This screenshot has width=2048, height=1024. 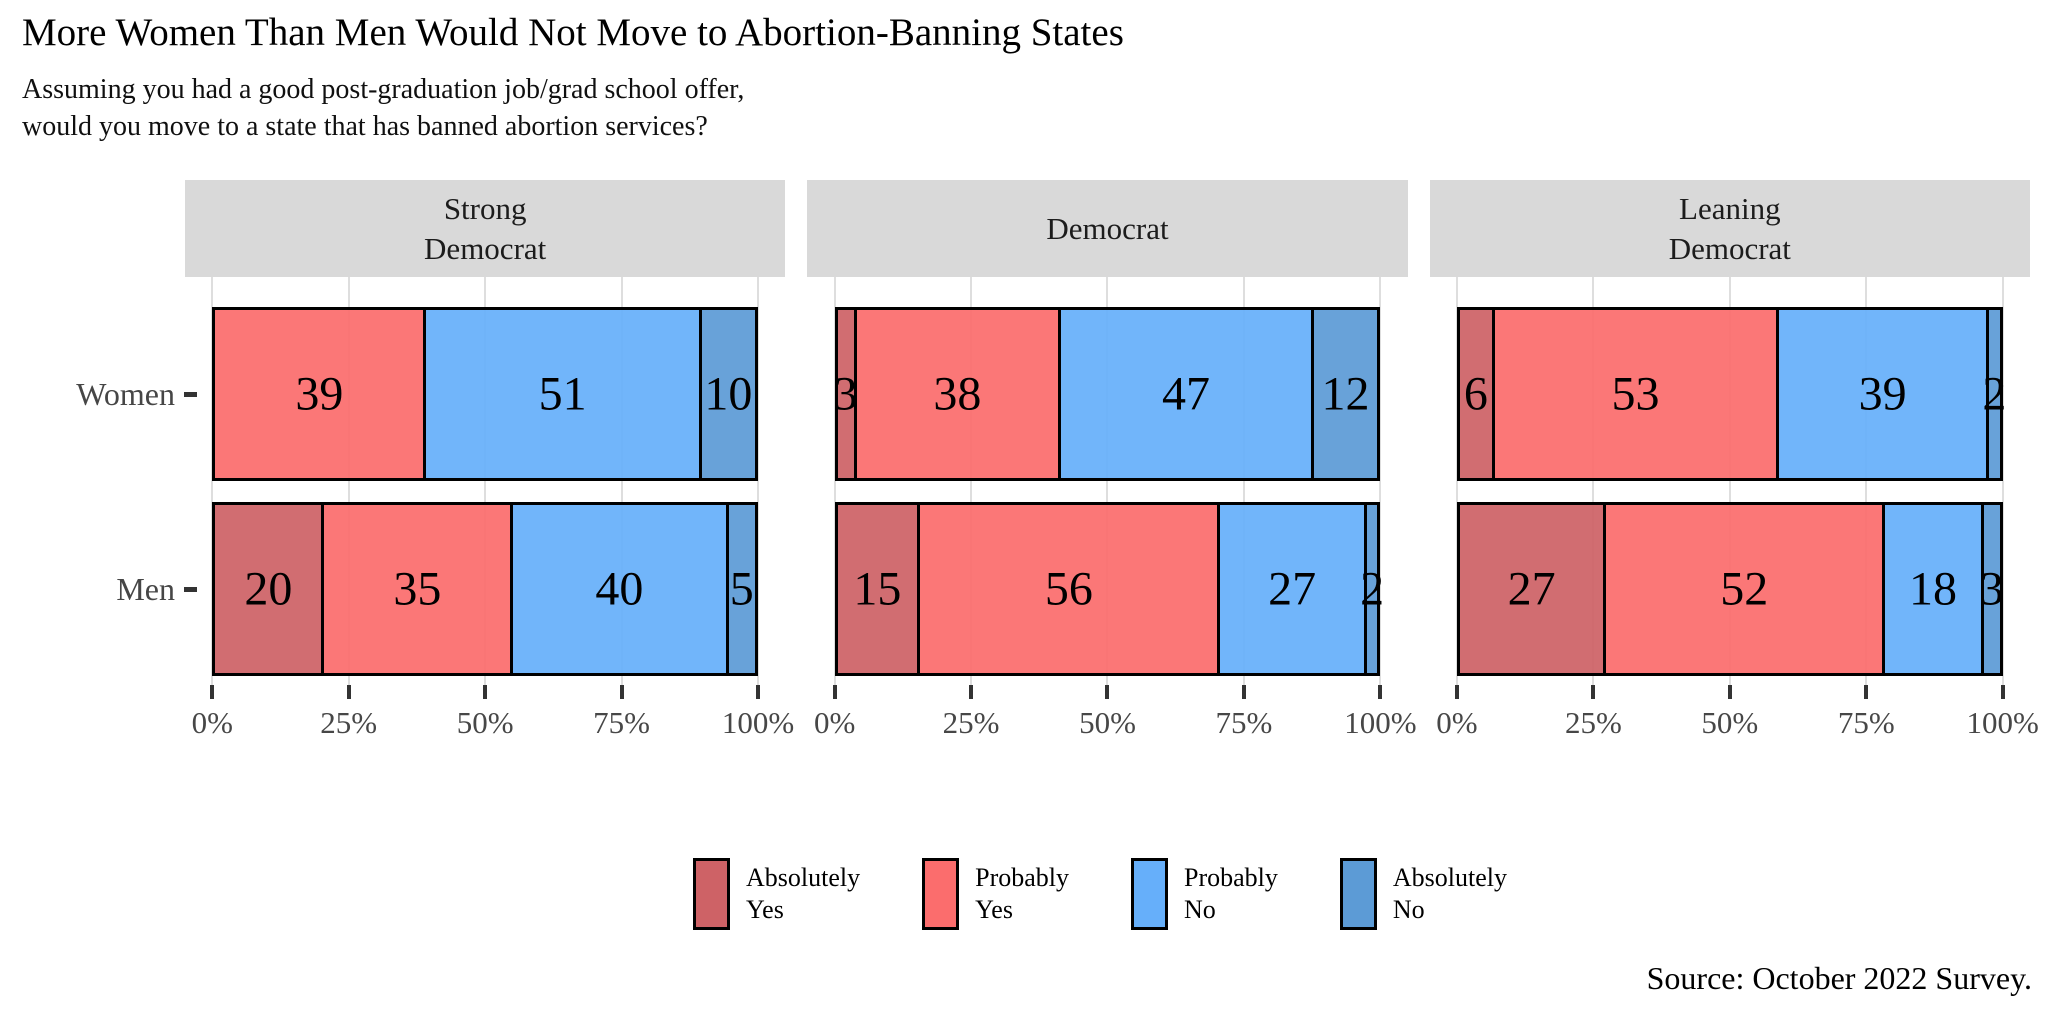 I want to click on bar-value-label: 47, so click(x=1185, y=394).